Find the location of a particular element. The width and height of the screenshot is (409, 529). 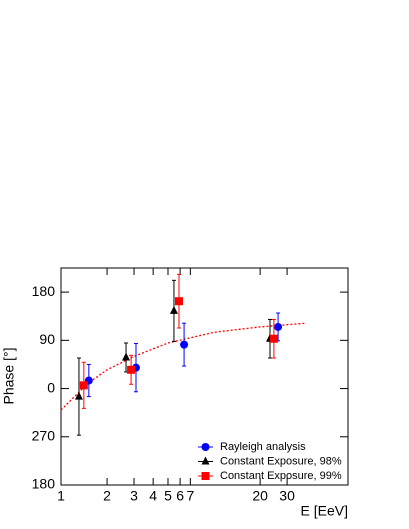

x-tick-label: 2 is located at coordinates (107, 496).